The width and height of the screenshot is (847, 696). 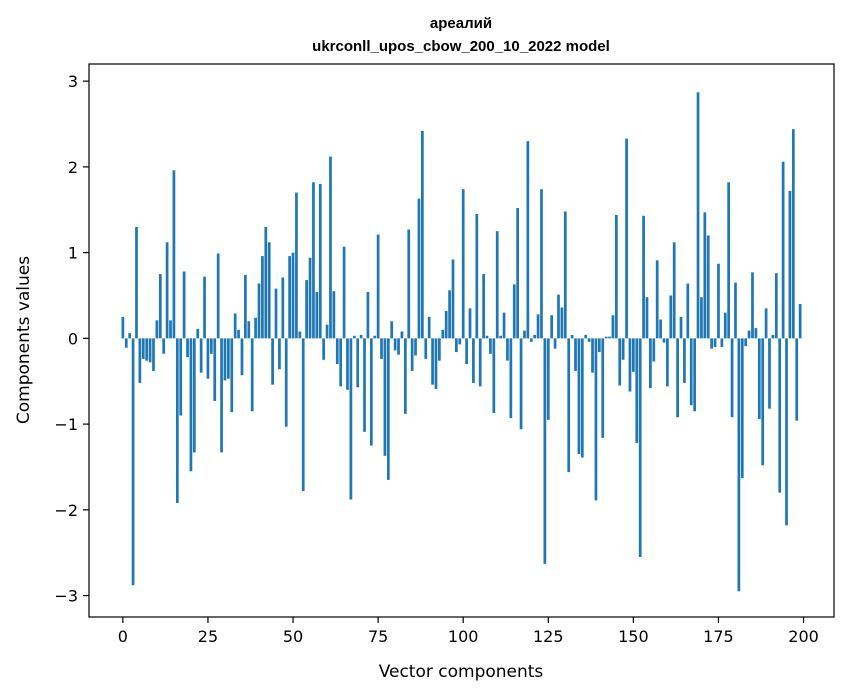 What do you see at coordinates (73, 253) in the screenshot?
I see `y-tick-label: 1` at bounding box center [73, 253].